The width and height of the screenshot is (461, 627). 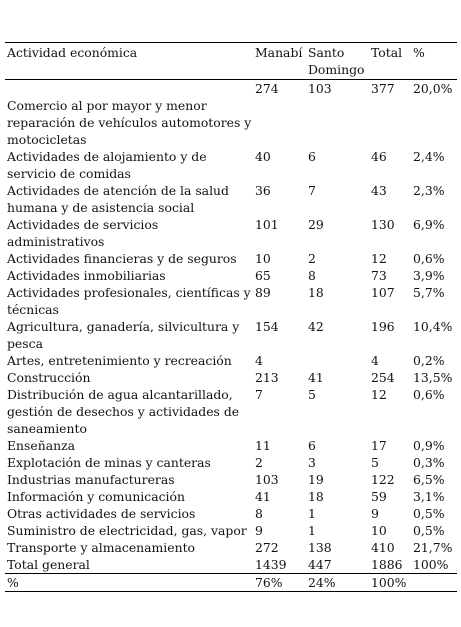 What do you see at coordinates (312, 394) in the screenshot?
I see `cell-santo-domingo: 5` at bounding box center [312, 394].